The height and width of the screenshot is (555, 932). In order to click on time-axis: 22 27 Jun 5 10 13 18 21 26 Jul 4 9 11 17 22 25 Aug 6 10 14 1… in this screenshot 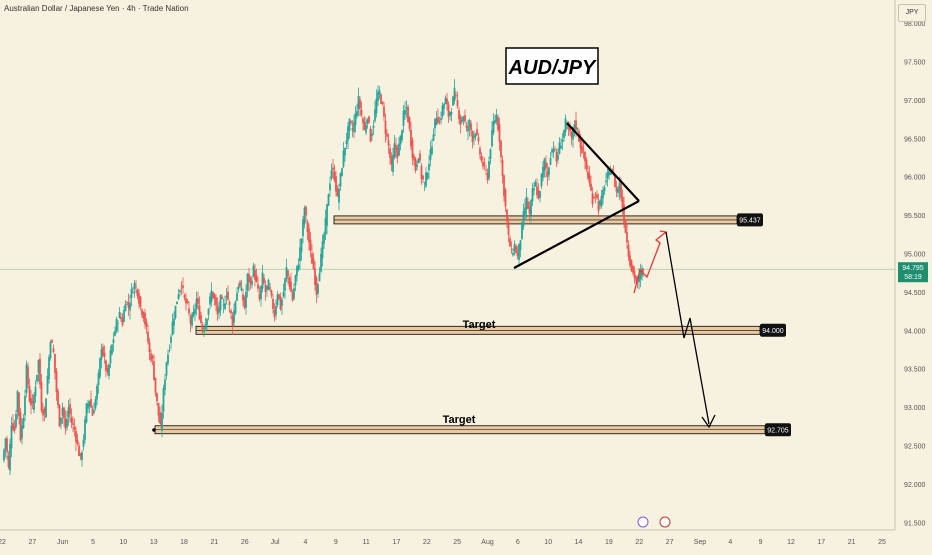, I will do `click(447, 531)`.